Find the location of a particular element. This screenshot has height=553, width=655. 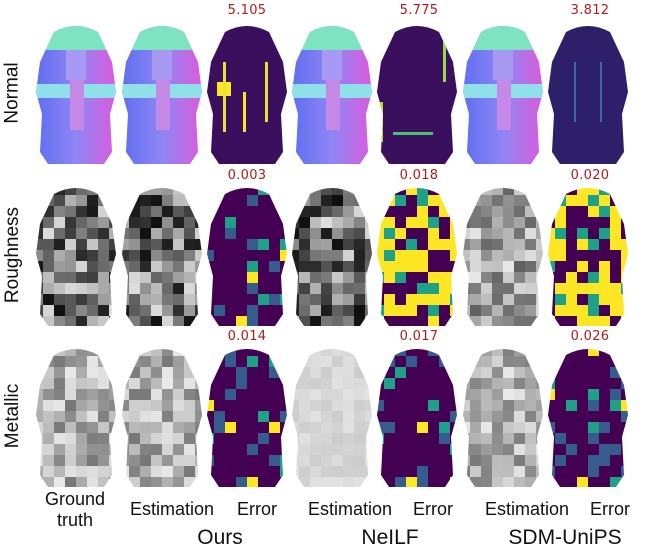

row-label-text: Metallic is located at coordinates (12, 416).